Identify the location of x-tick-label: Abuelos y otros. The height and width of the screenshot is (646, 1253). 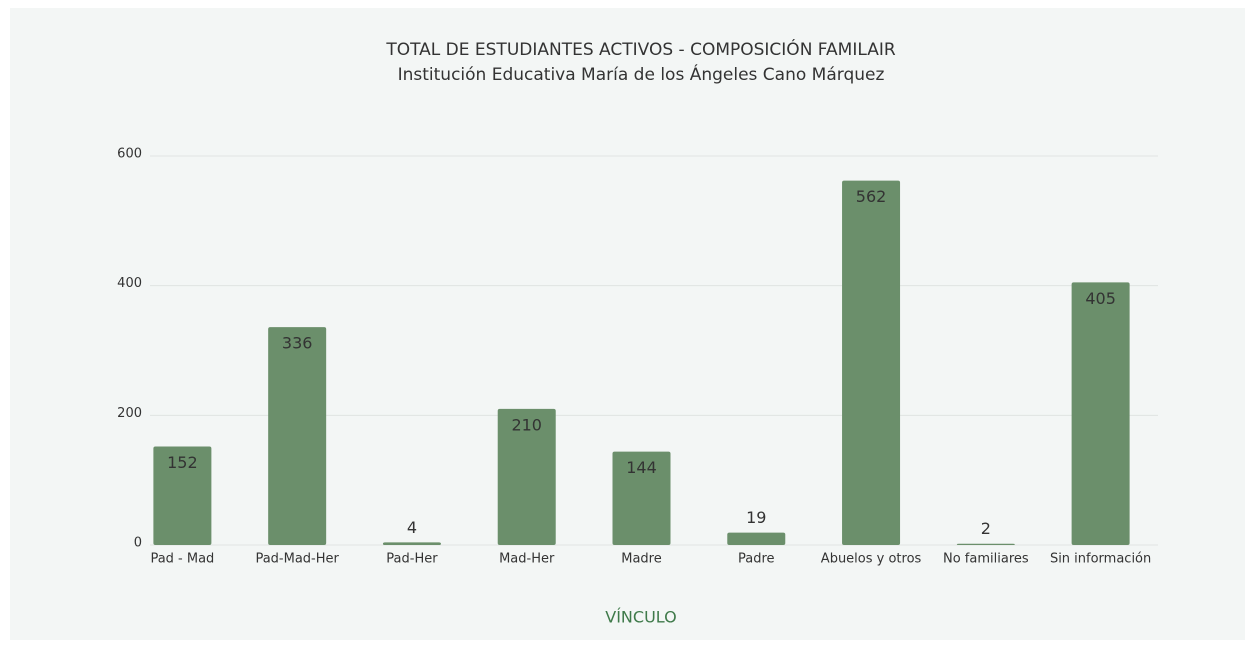
(871, 559).